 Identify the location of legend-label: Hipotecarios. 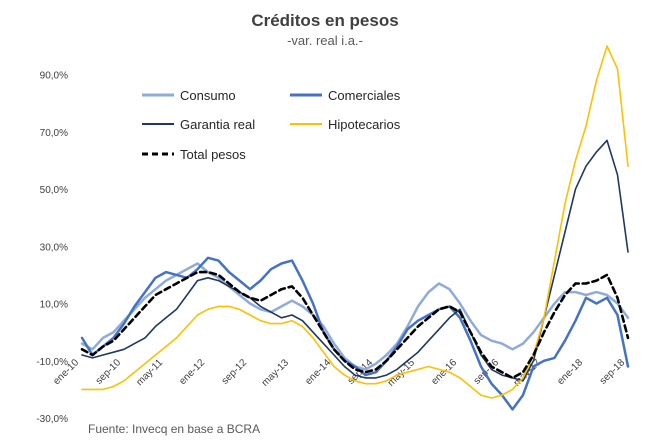
(364, 124).